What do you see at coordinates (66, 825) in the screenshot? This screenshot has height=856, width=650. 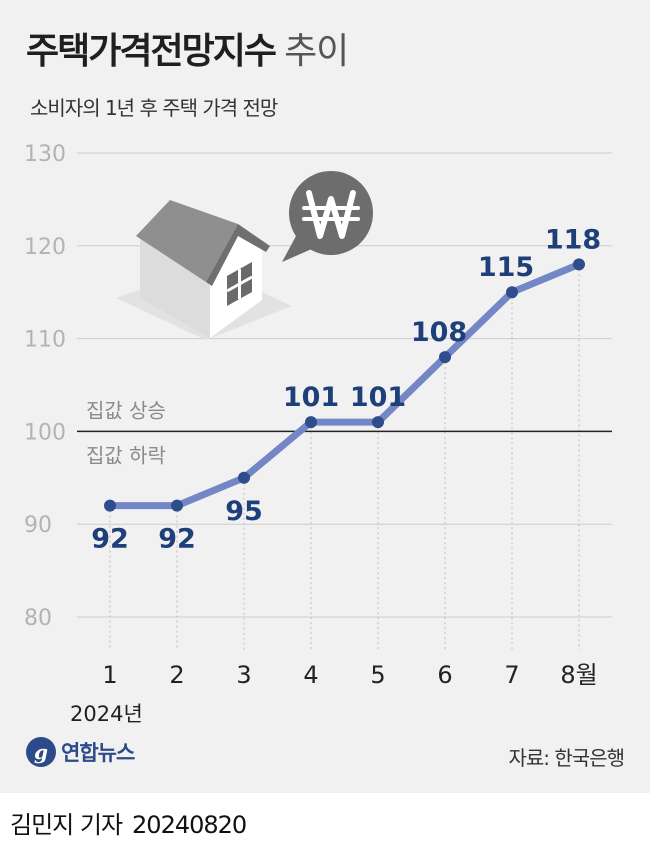 I see `reporter-name: 김민지 기자` at bounding box center [66, 825].